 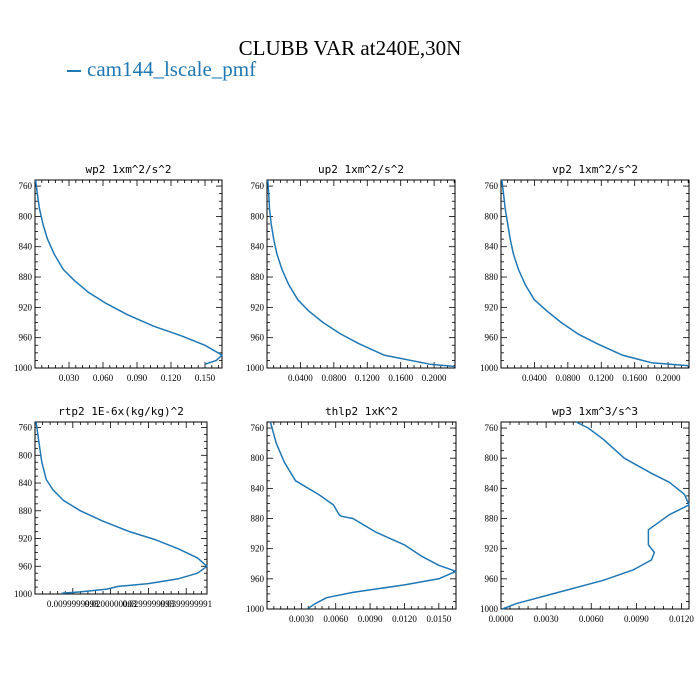 What do you see at coordinates (111, 604) in the screenshot?
I see `x-tick-label: 0.0200000003` at bounding box center [111, 604].